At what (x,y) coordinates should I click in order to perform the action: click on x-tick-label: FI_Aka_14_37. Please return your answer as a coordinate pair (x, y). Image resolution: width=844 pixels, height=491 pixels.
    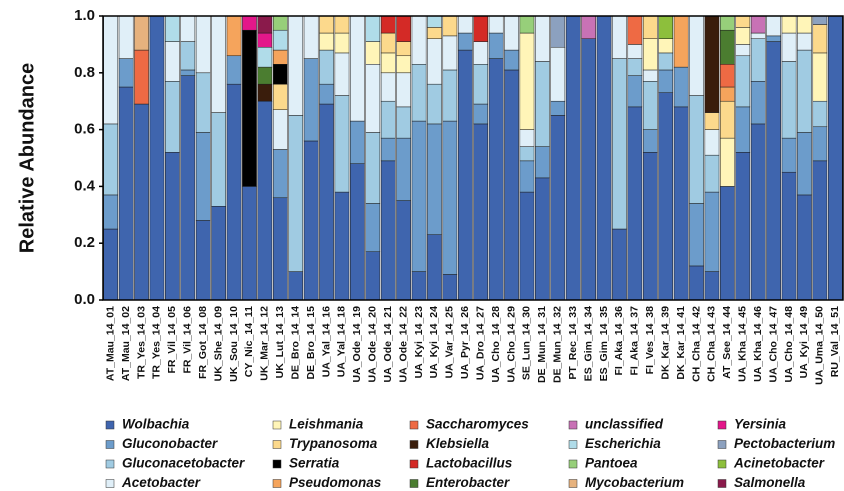
    Looking at the image, I should click on (635, 341).